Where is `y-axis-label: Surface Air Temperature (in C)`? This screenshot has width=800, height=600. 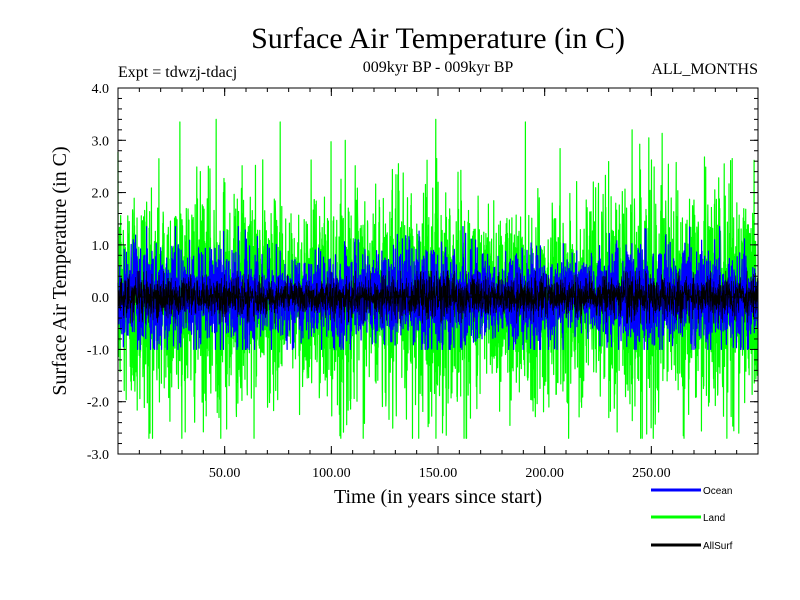
y-axis-label: Surface Air Temperature (in C) is located at coordinates (60, 270).